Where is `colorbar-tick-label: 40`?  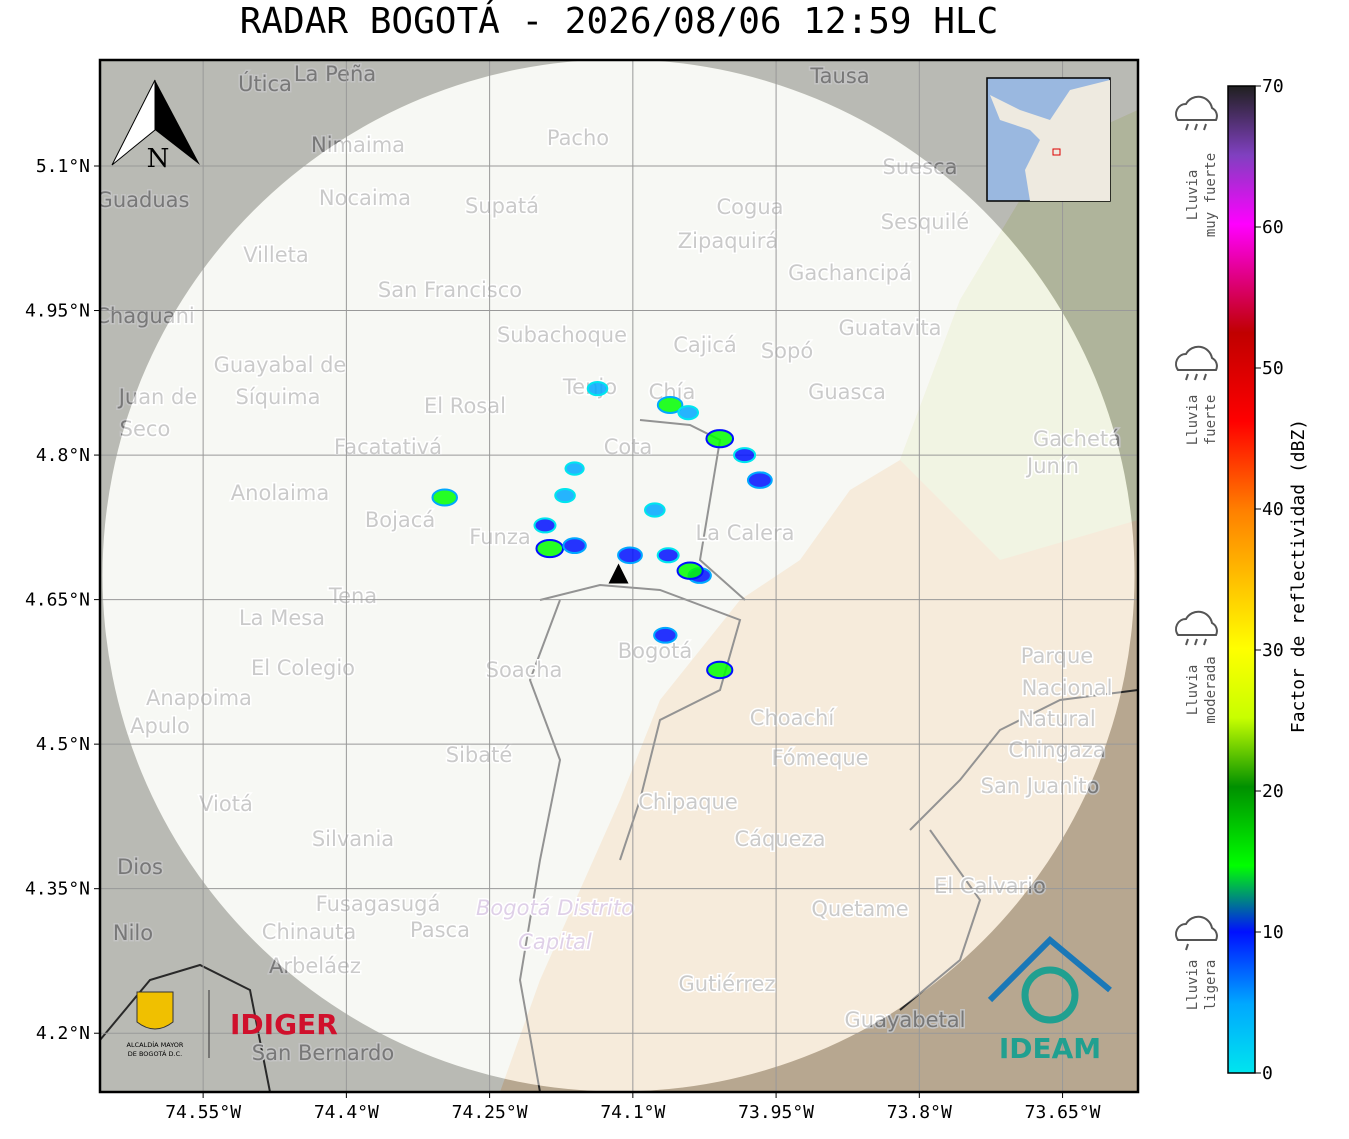
colorbar-tick-label: 40 is located at coordinates (1273, 509).